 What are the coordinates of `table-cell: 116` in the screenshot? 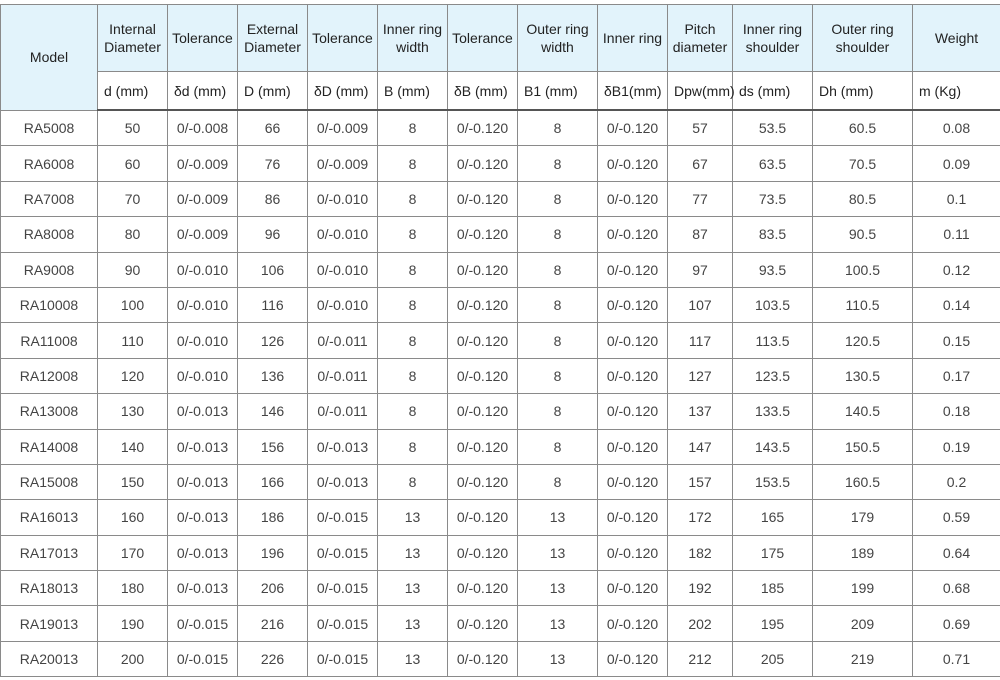 It's located at (273, 304).